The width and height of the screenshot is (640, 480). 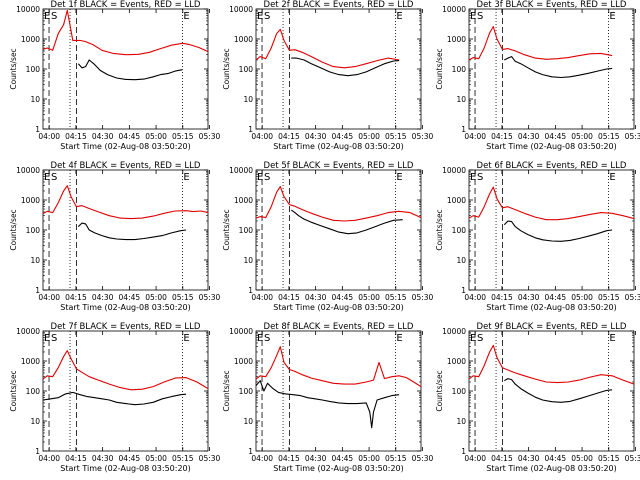 What do you see at coordinates (339, 5) in the screenshot?
I see `chart-title: Det 2f BLACK = Events, RED = LLD` at bounding box center [339, 5].